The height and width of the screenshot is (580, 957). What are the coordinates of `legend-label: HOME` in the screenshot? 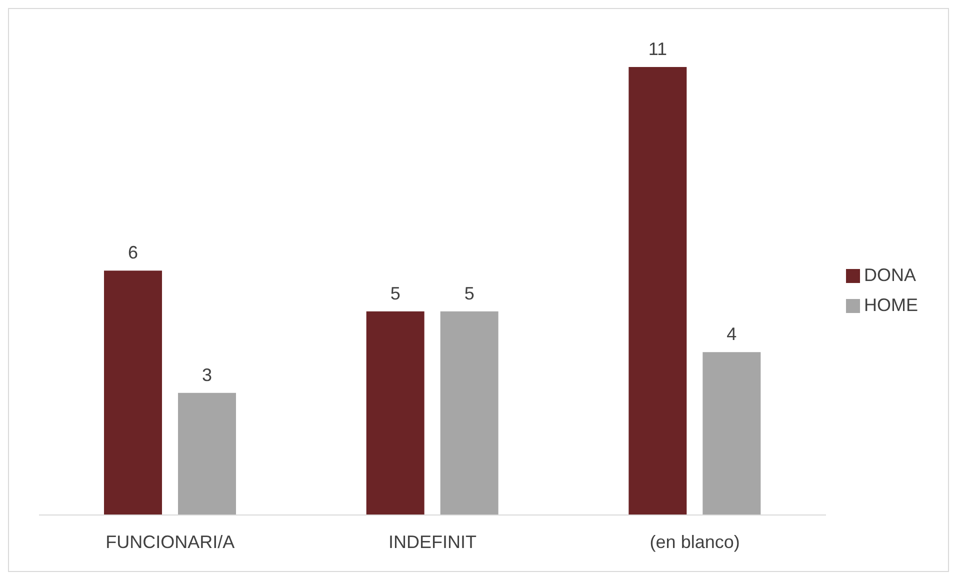 It's located at (891, 305).